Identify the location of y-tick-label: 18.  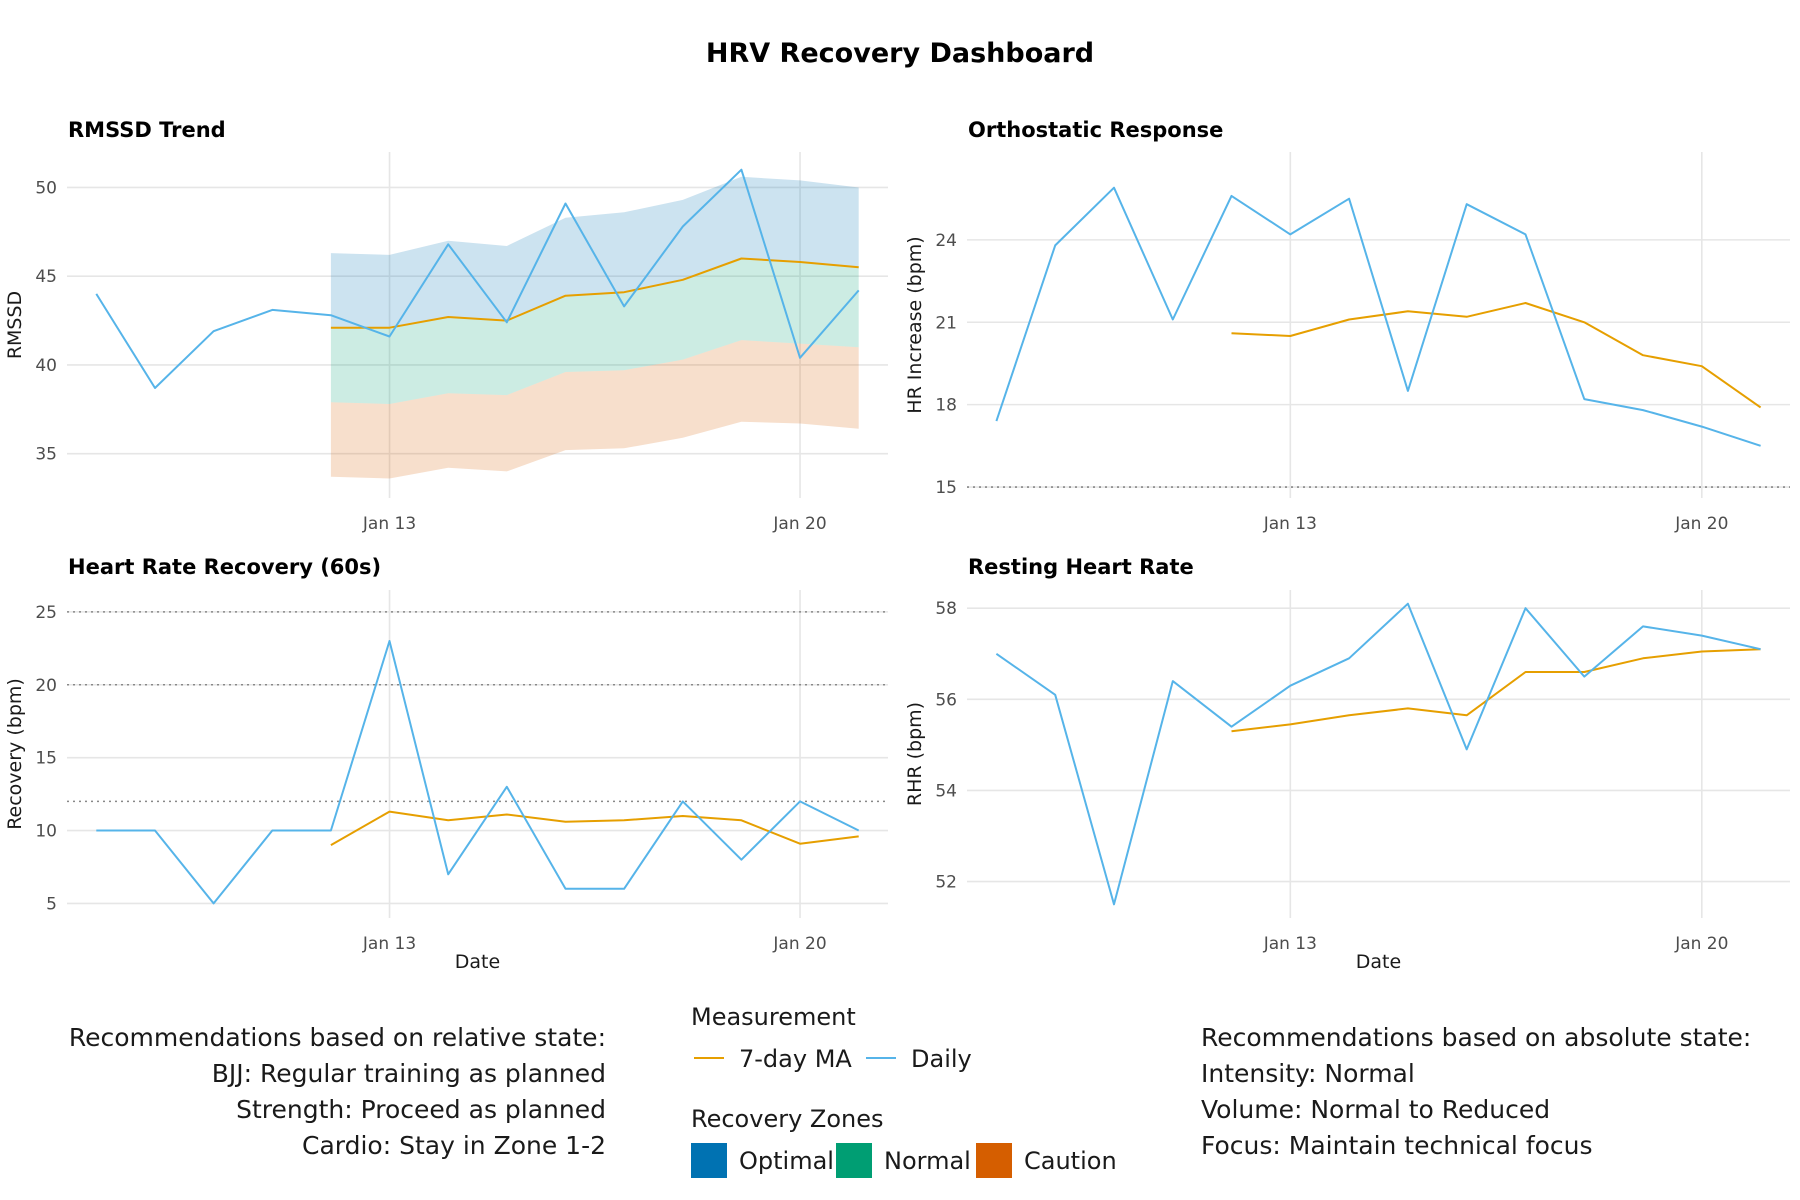
(946, 406).